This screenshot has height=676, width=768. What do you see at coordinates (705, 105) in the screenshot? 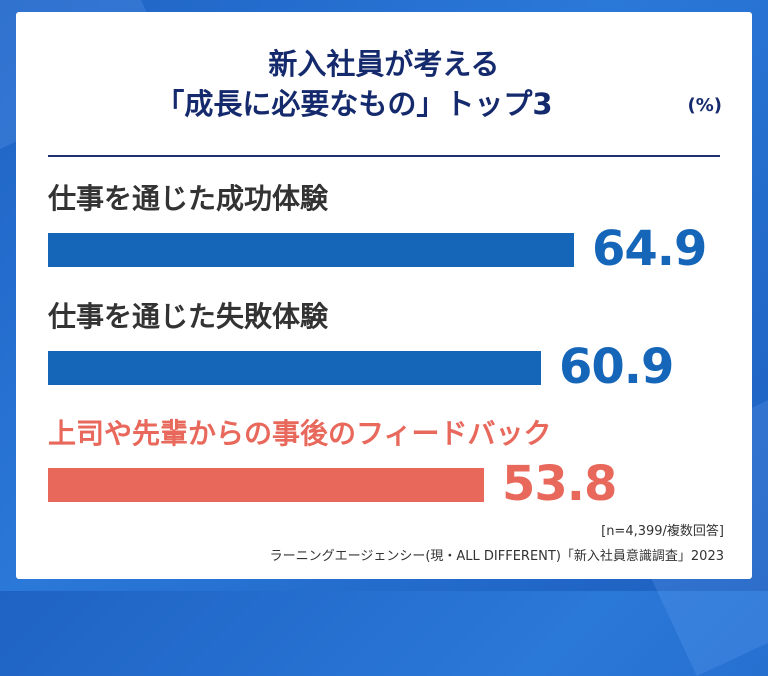
I see `unit-label: (%)` at bounding box center [705, 105].